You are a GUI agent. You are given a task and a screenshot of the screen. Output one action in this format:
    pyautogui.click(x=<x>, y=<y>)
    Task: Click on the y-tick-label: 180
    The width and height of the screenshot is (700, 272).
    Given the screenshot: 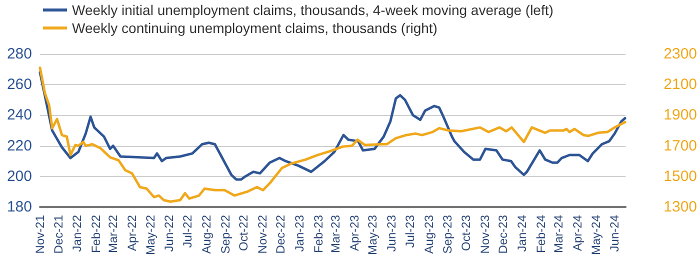 What is the action you would take?
    pyautogui.click(x=19, y=207)
    